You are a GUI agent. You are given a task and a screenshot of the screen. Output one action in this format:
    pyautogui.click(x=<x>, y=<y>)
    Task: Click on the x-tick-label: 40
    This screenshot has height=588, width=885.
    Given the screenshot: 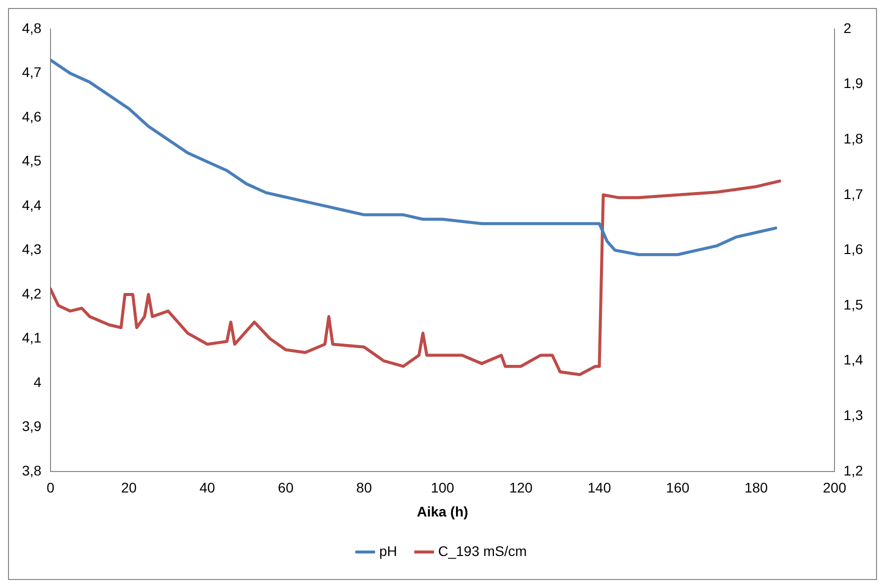 What is the action you would take?
    pyautogui.click(x=207, y=488)
    